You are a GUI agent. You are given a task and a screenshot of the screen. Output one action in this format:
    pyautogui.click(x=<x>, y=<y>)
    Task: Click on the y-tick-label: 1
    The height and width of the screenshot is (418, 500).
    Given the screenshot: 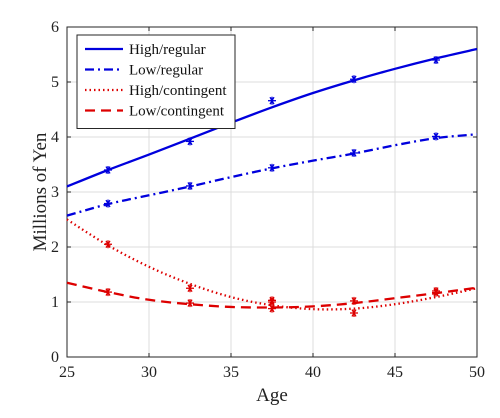 What is the action you would take?
    pyautogui.click(x=55, y=302)
    